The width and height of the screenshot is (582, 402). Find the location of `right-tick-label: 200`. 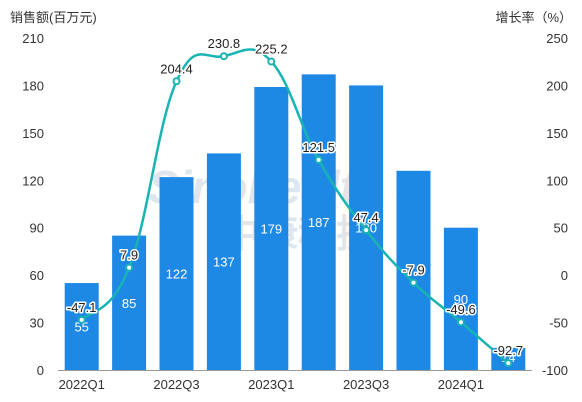

right-tick-label: 200 is located at coordinates (557, 85).